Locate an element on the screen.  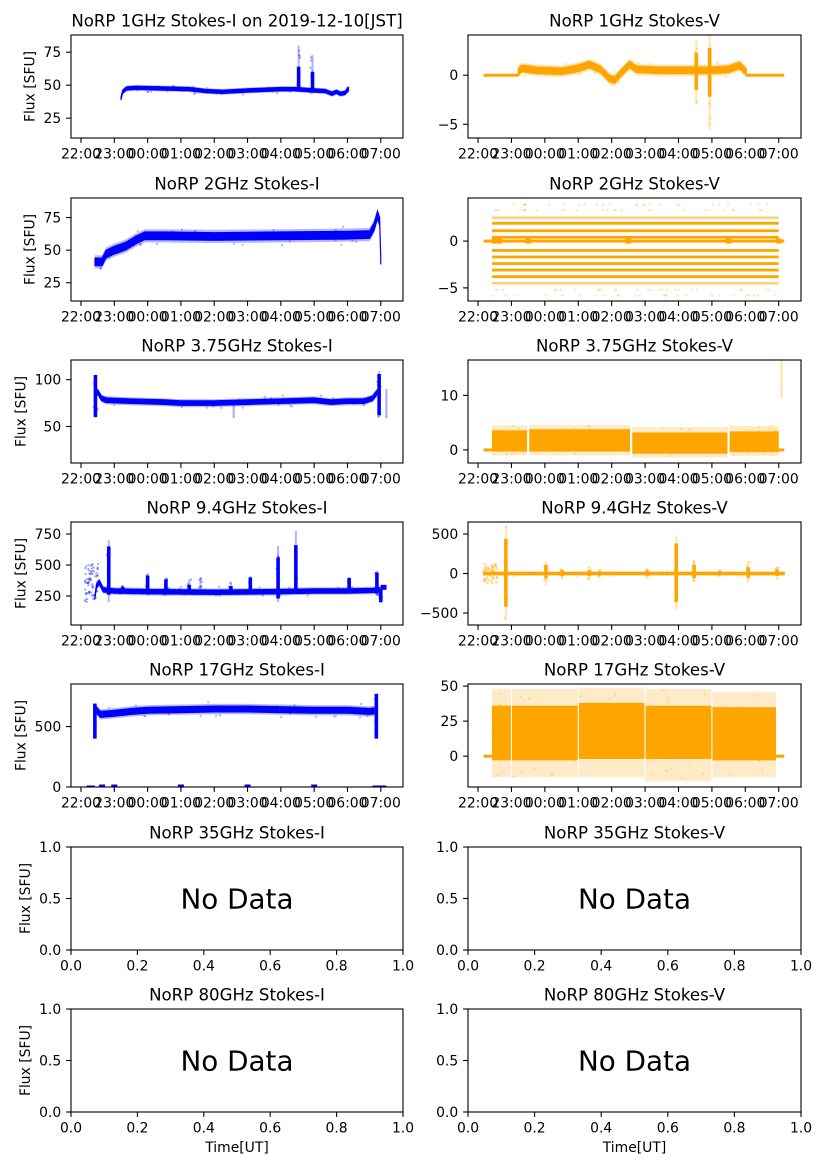
plot-area is located at coordinates (236, 740).